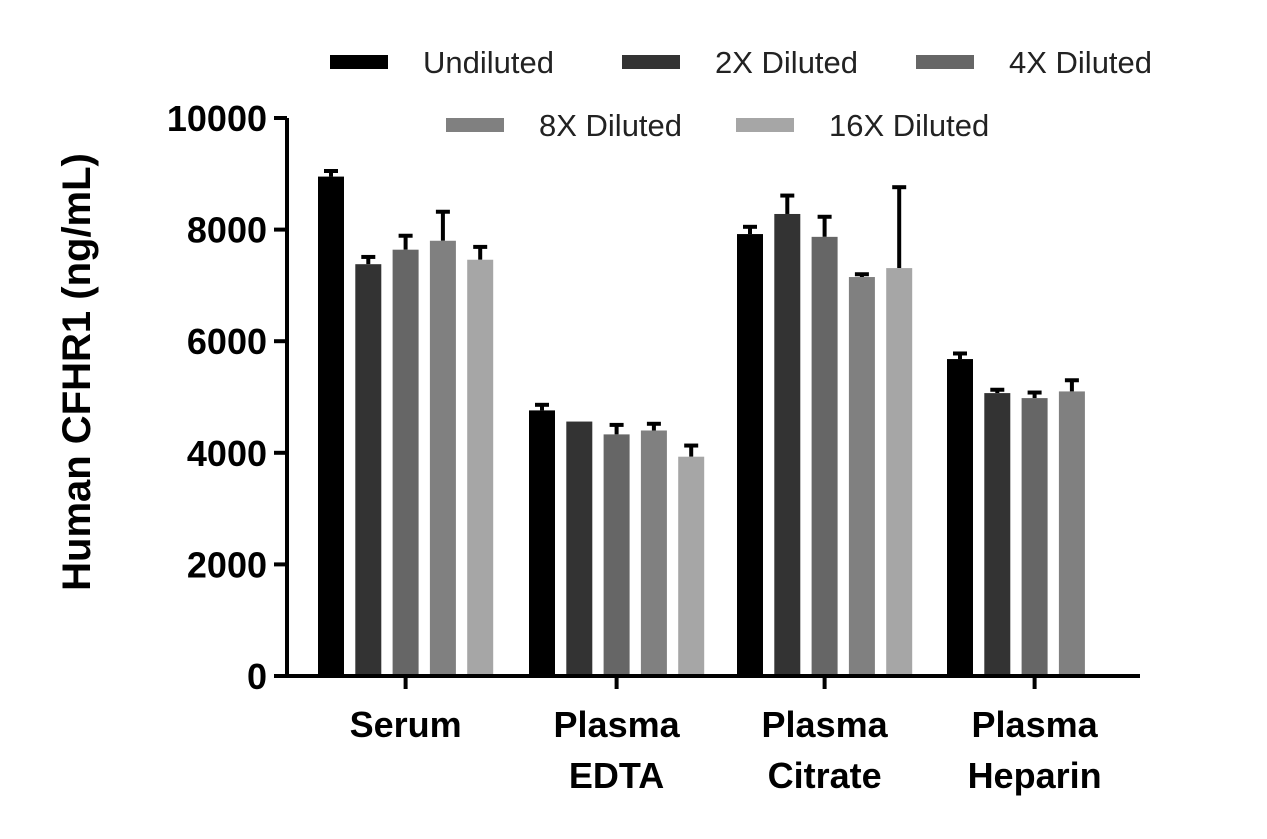 This screenshot has height=839, width=1267. I want to click on x-category-label: Heparin, so click(1035, 775).